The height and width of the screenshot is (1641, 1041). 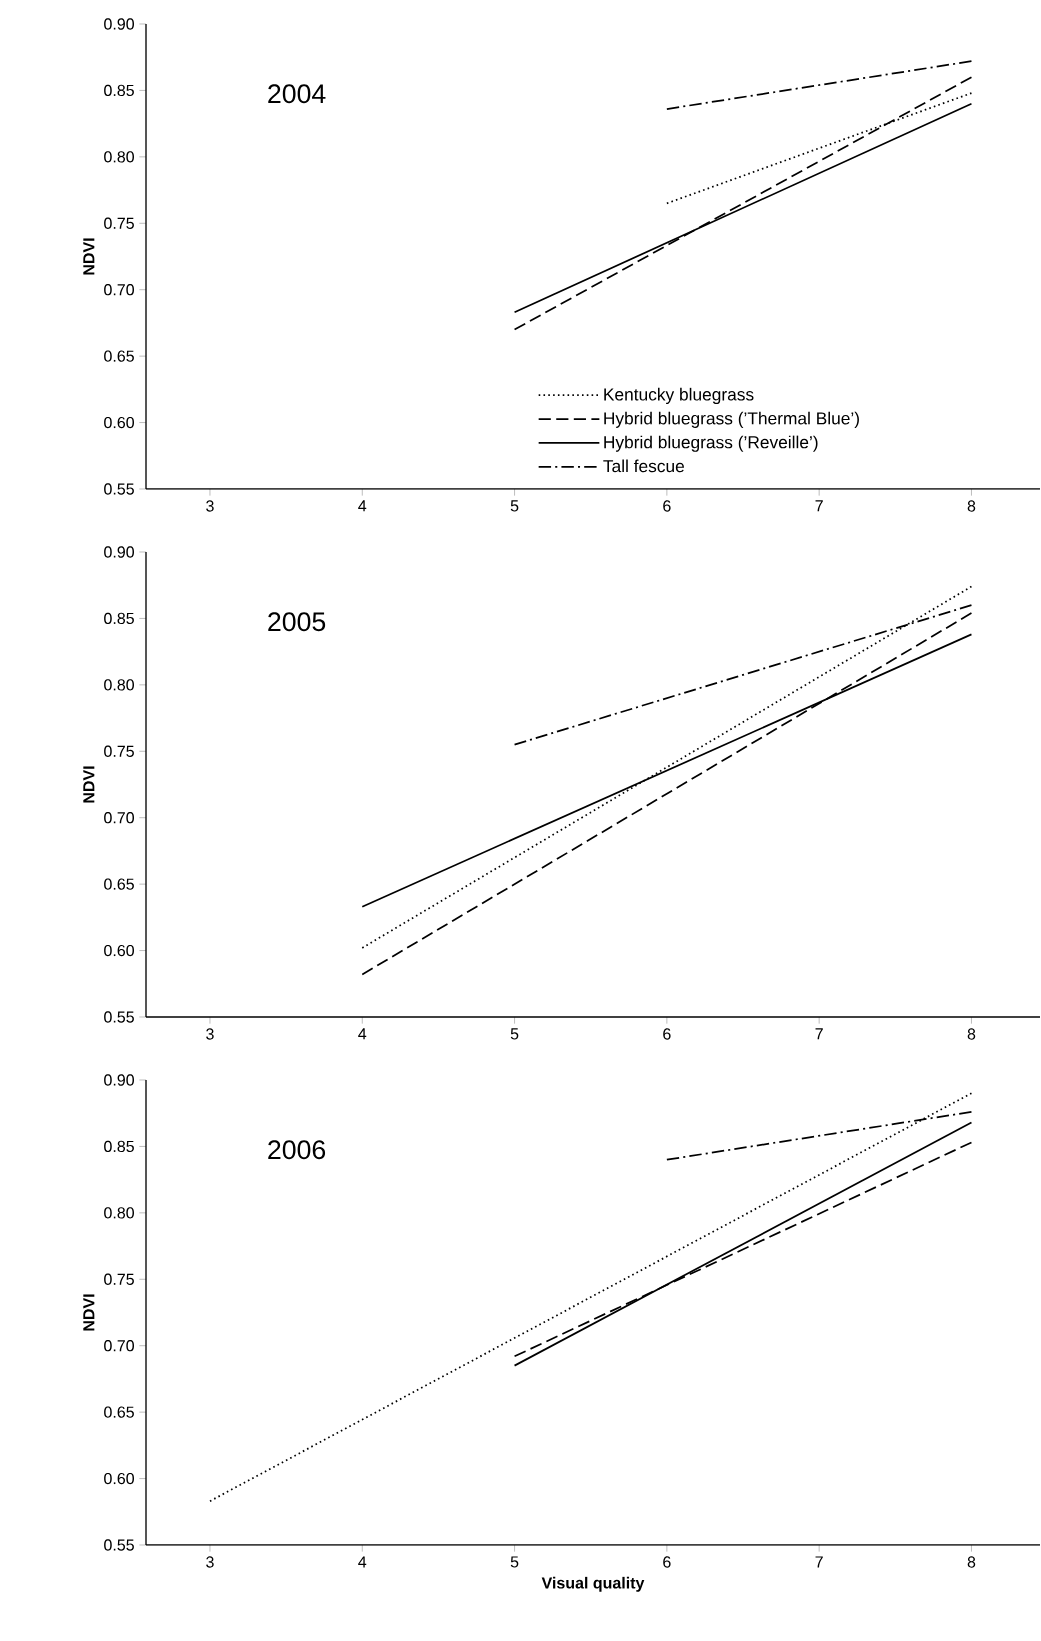 I want to click on legend-label: Hybrid bluegrass (’Thermal Blue’), so click(x=731, y=419).